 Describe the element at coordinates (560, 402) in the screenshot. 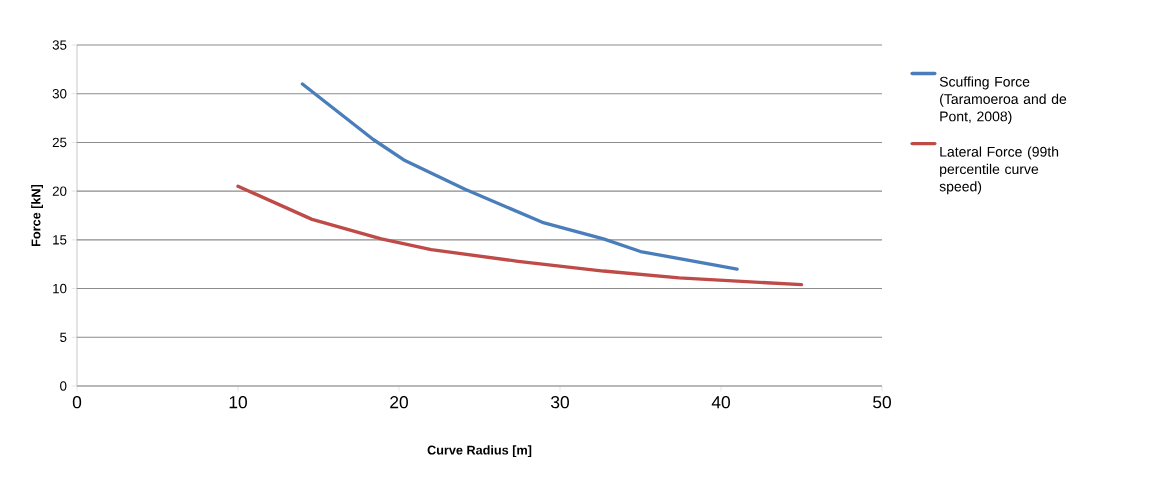

I see `x-tick-label: 30` at that location.